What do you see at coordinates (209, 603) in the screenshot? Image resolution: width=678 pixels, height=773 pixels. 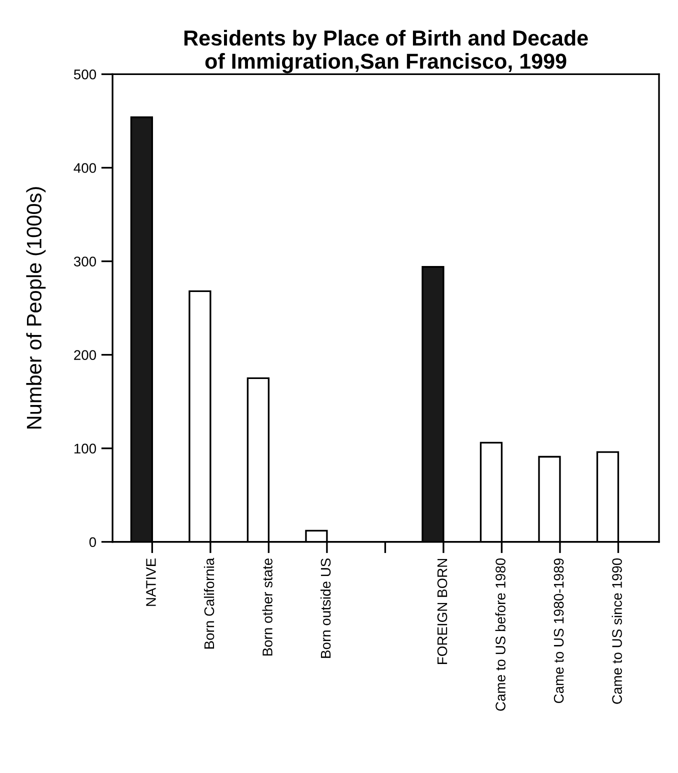 I see `x-tick-label: Born California` at bounding box center [209, 603].